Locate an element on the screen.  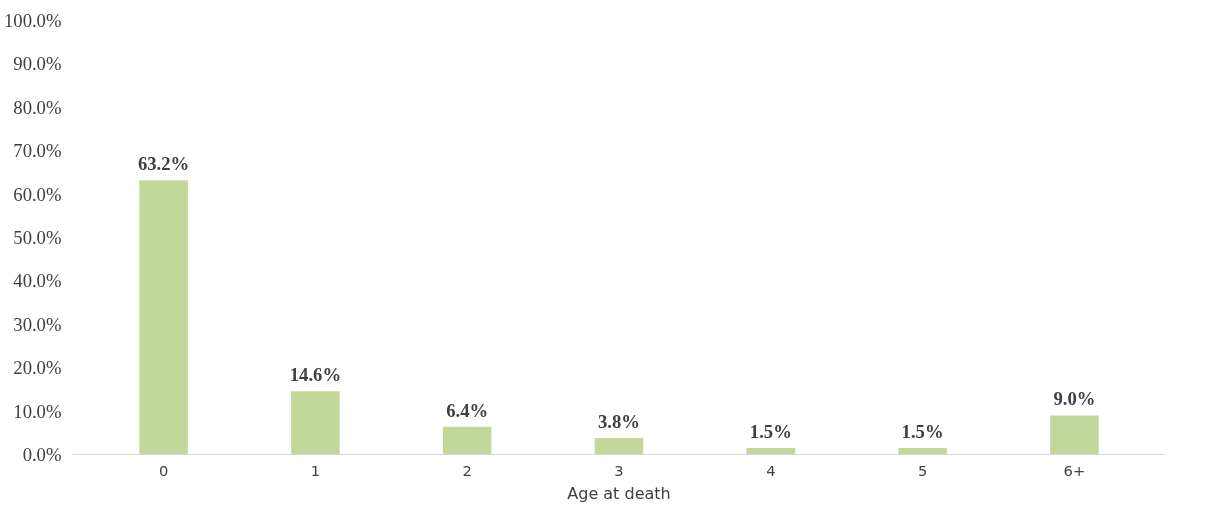
y-tick-label: 50.0% is located at coordinates (37, 237).